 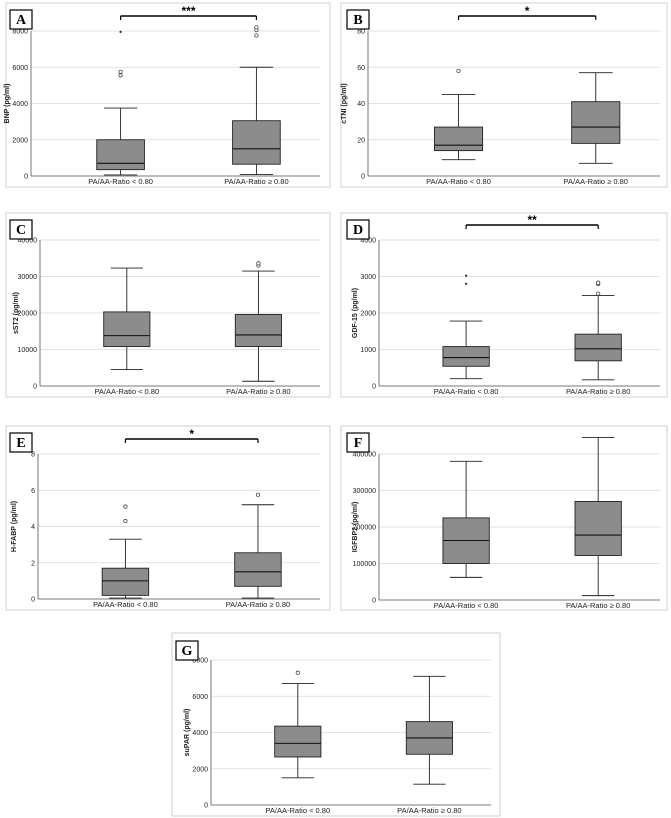 I want to click on panel-letter: G, so click(x=187, y=651).